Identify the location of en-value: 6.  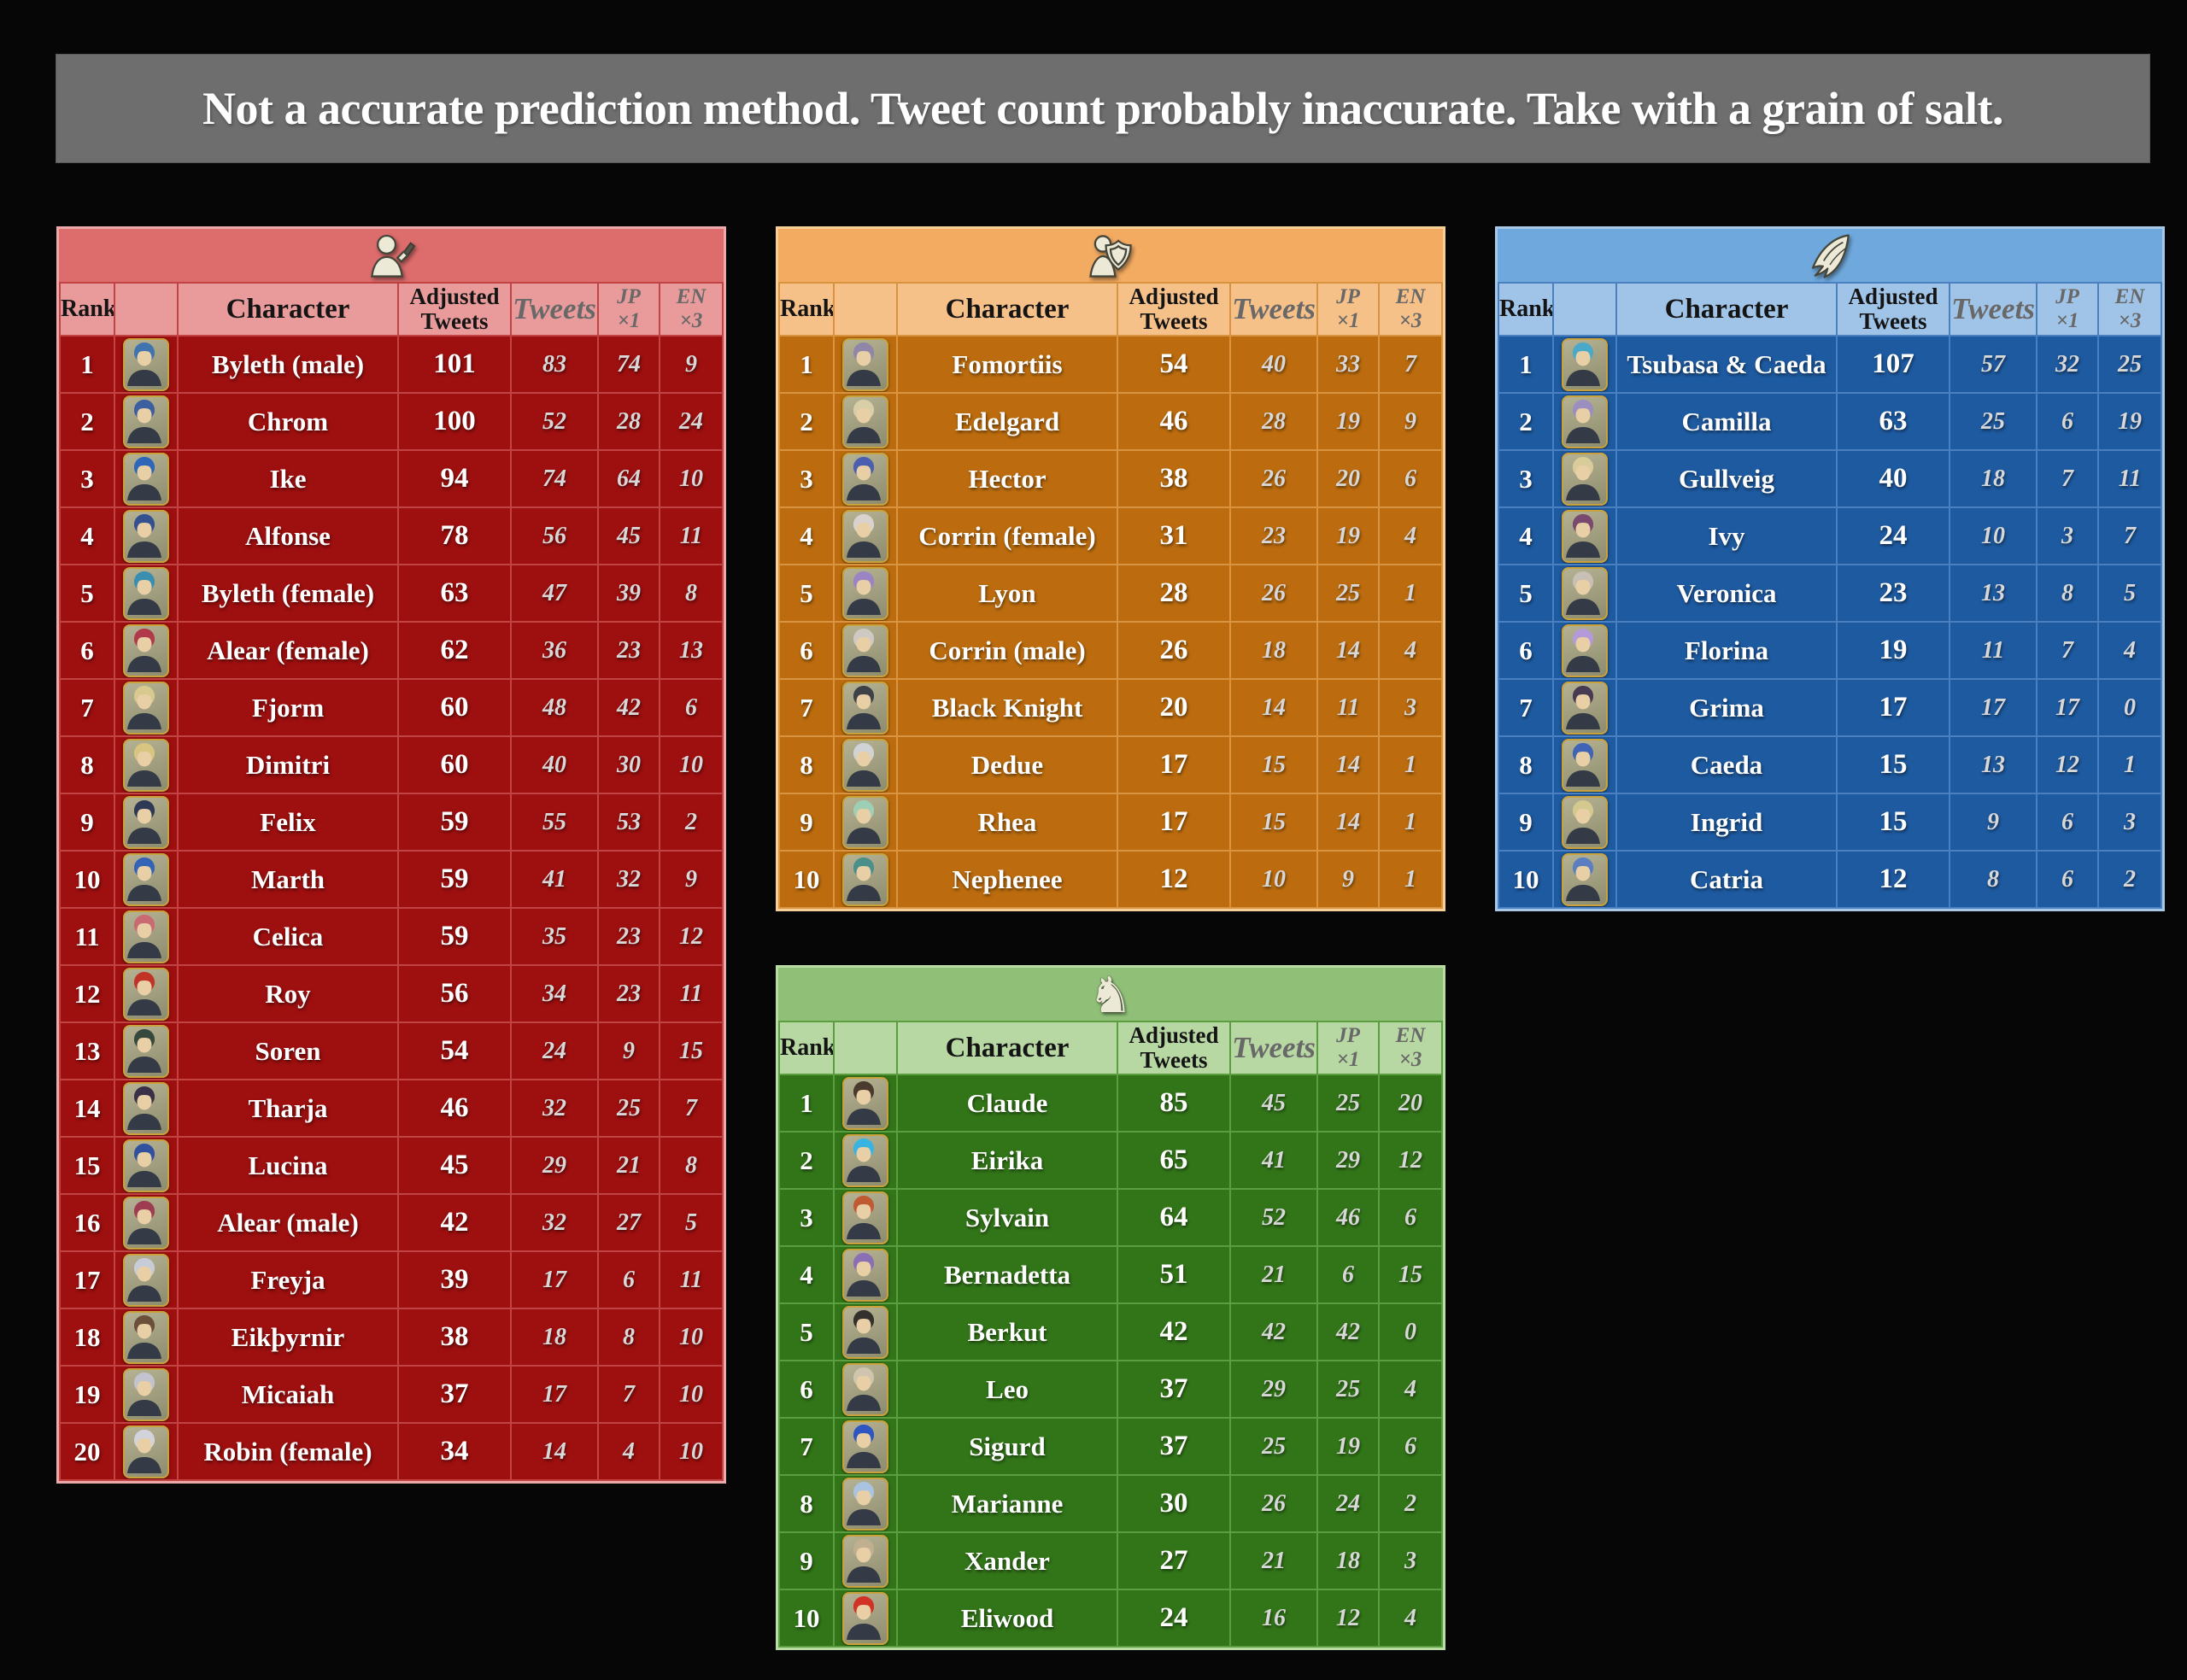
(691, 707).